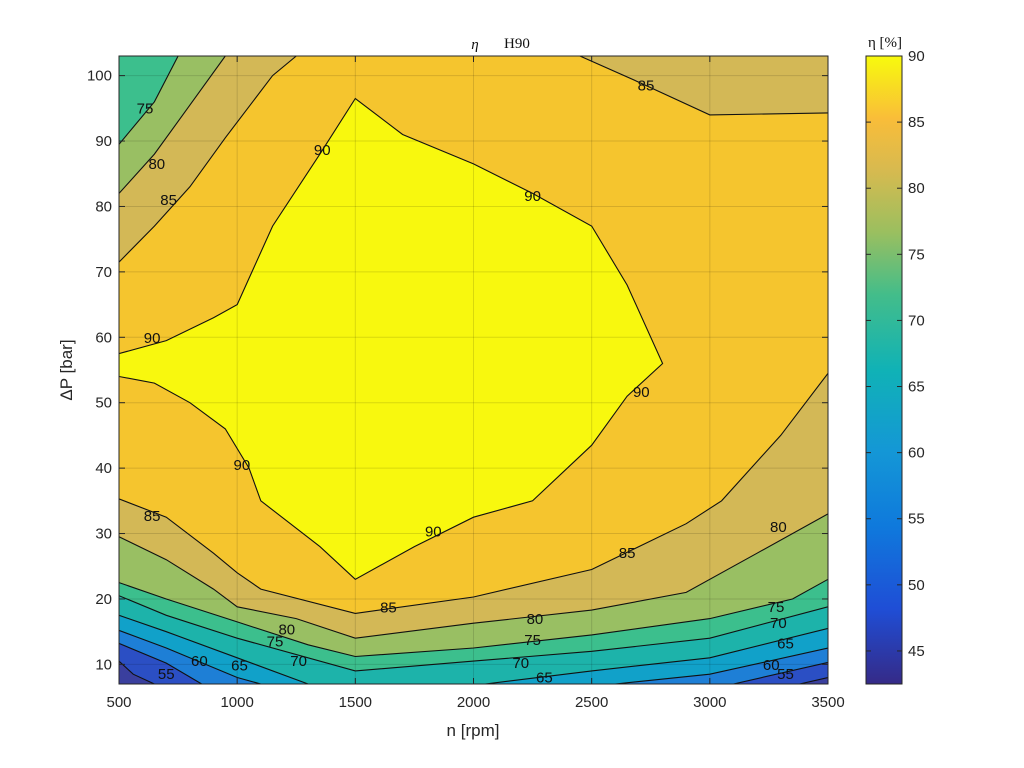 The width and height of the screenshot is (1024, 768). Describe the element at coordinates (916, 188) in the screenshot. I see `colorbar-tick-label: 80` at that location.